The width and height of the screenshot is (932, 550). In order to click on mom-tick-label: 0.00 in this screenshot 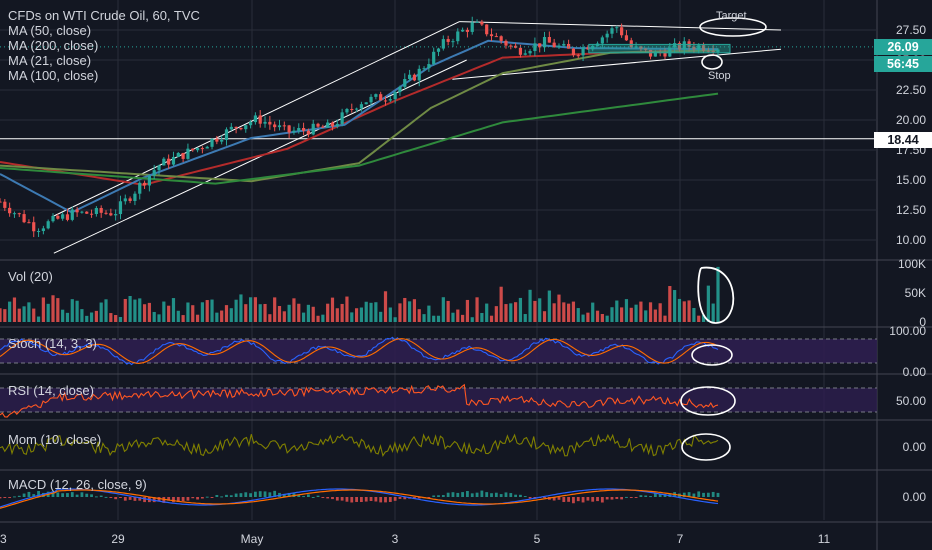, I will do `click(915, 447)`.